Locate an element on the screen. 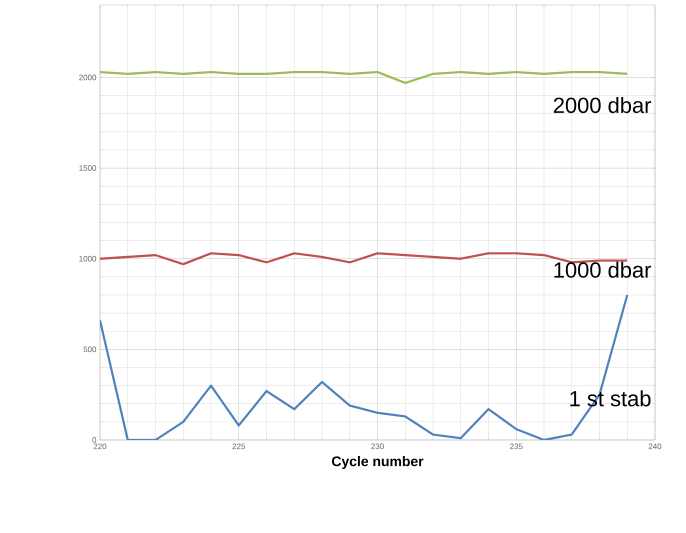 Image resolution: width=686 pixels, height=533 pixels. x-axis-title: Cycle number is located at coordinates (378, 462).